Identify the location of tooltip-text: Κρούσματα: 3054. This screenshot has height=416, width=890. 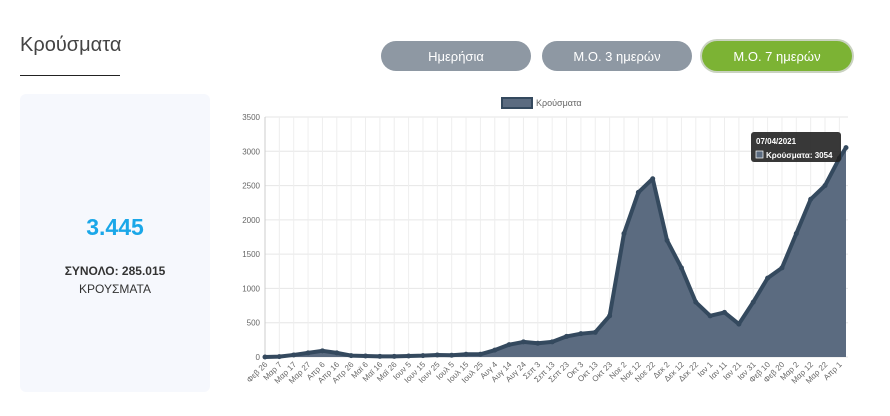
(799, 155).